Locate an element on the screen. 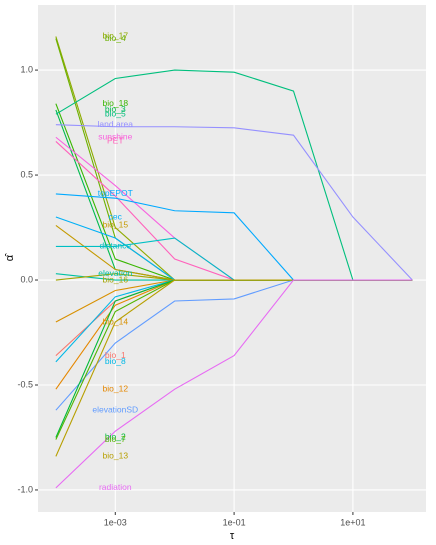 The width and height of the screenshot is (436, 545). series-label: land.area is located at coordinates (116, 124).